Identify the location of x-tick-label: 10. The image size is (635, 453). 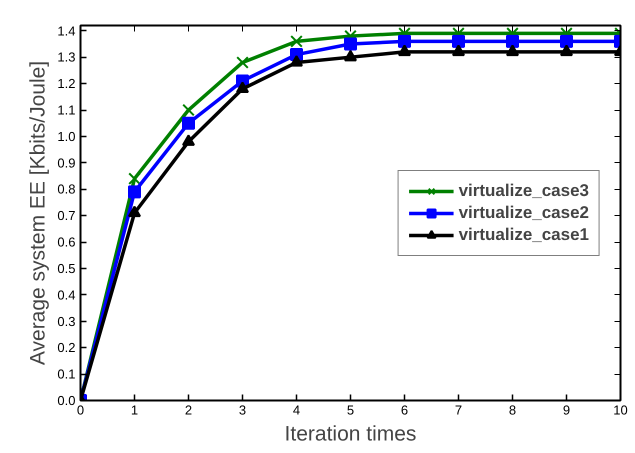
(620, 410).